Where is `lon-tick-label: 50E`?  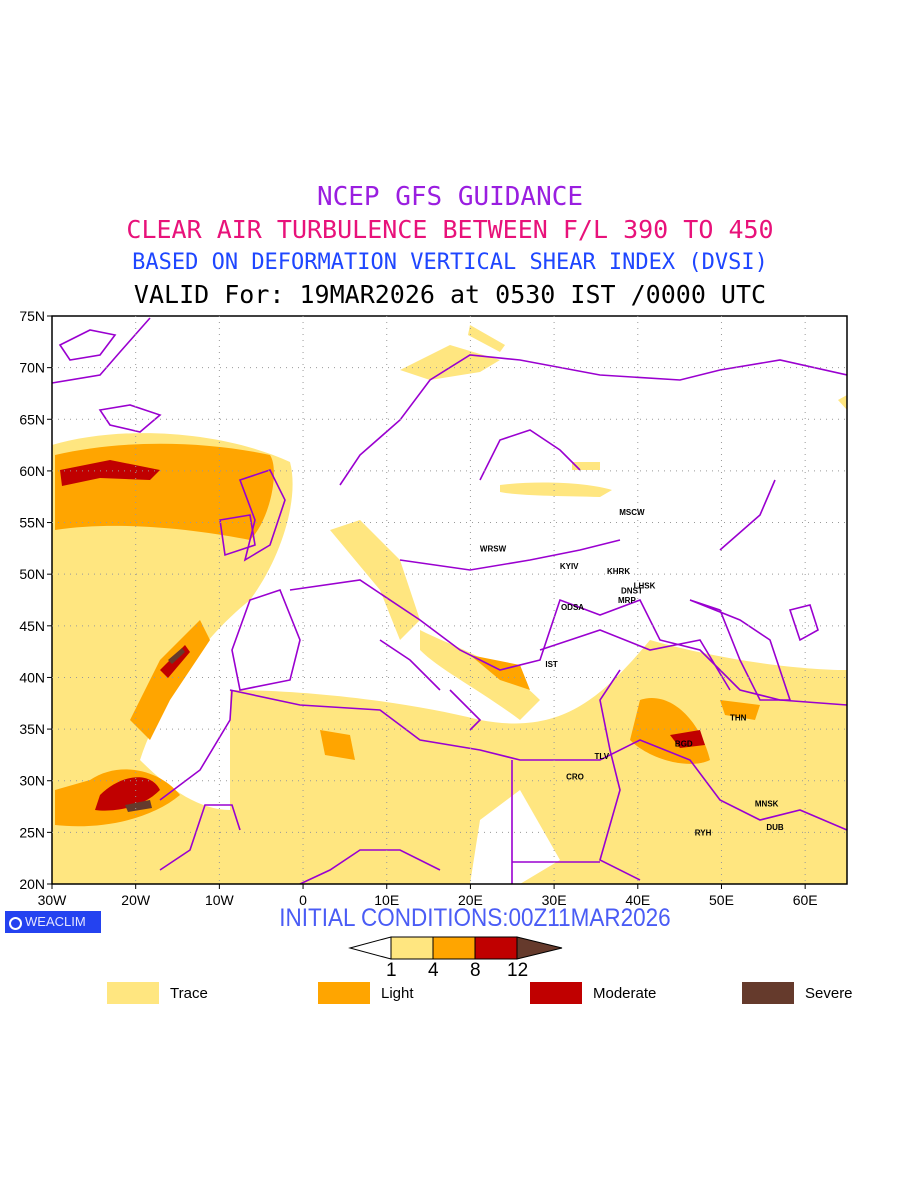
lon-tick-label: 50E is located at coordinates (721, 900).